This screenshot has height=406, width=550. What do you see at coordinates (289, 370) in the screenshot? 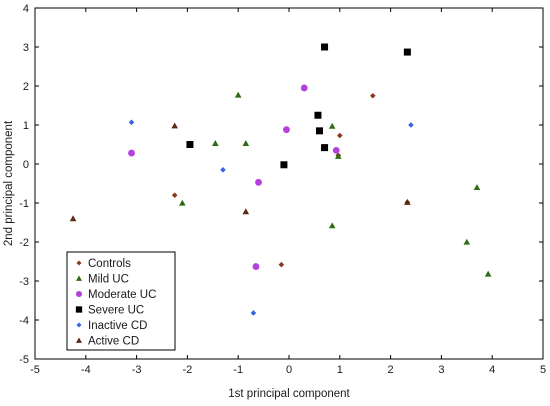
I see `x-tick-label: 0` at bounding box center [289, 370].